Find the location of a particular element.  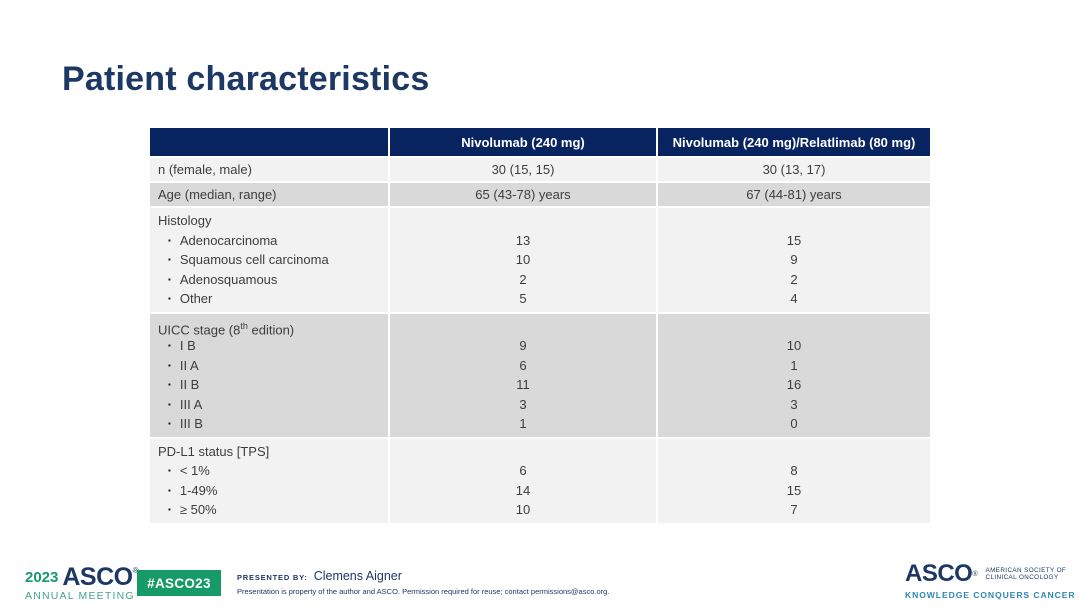

bullet-item: ▪ 1-49% is located at coordinates (193, 490).